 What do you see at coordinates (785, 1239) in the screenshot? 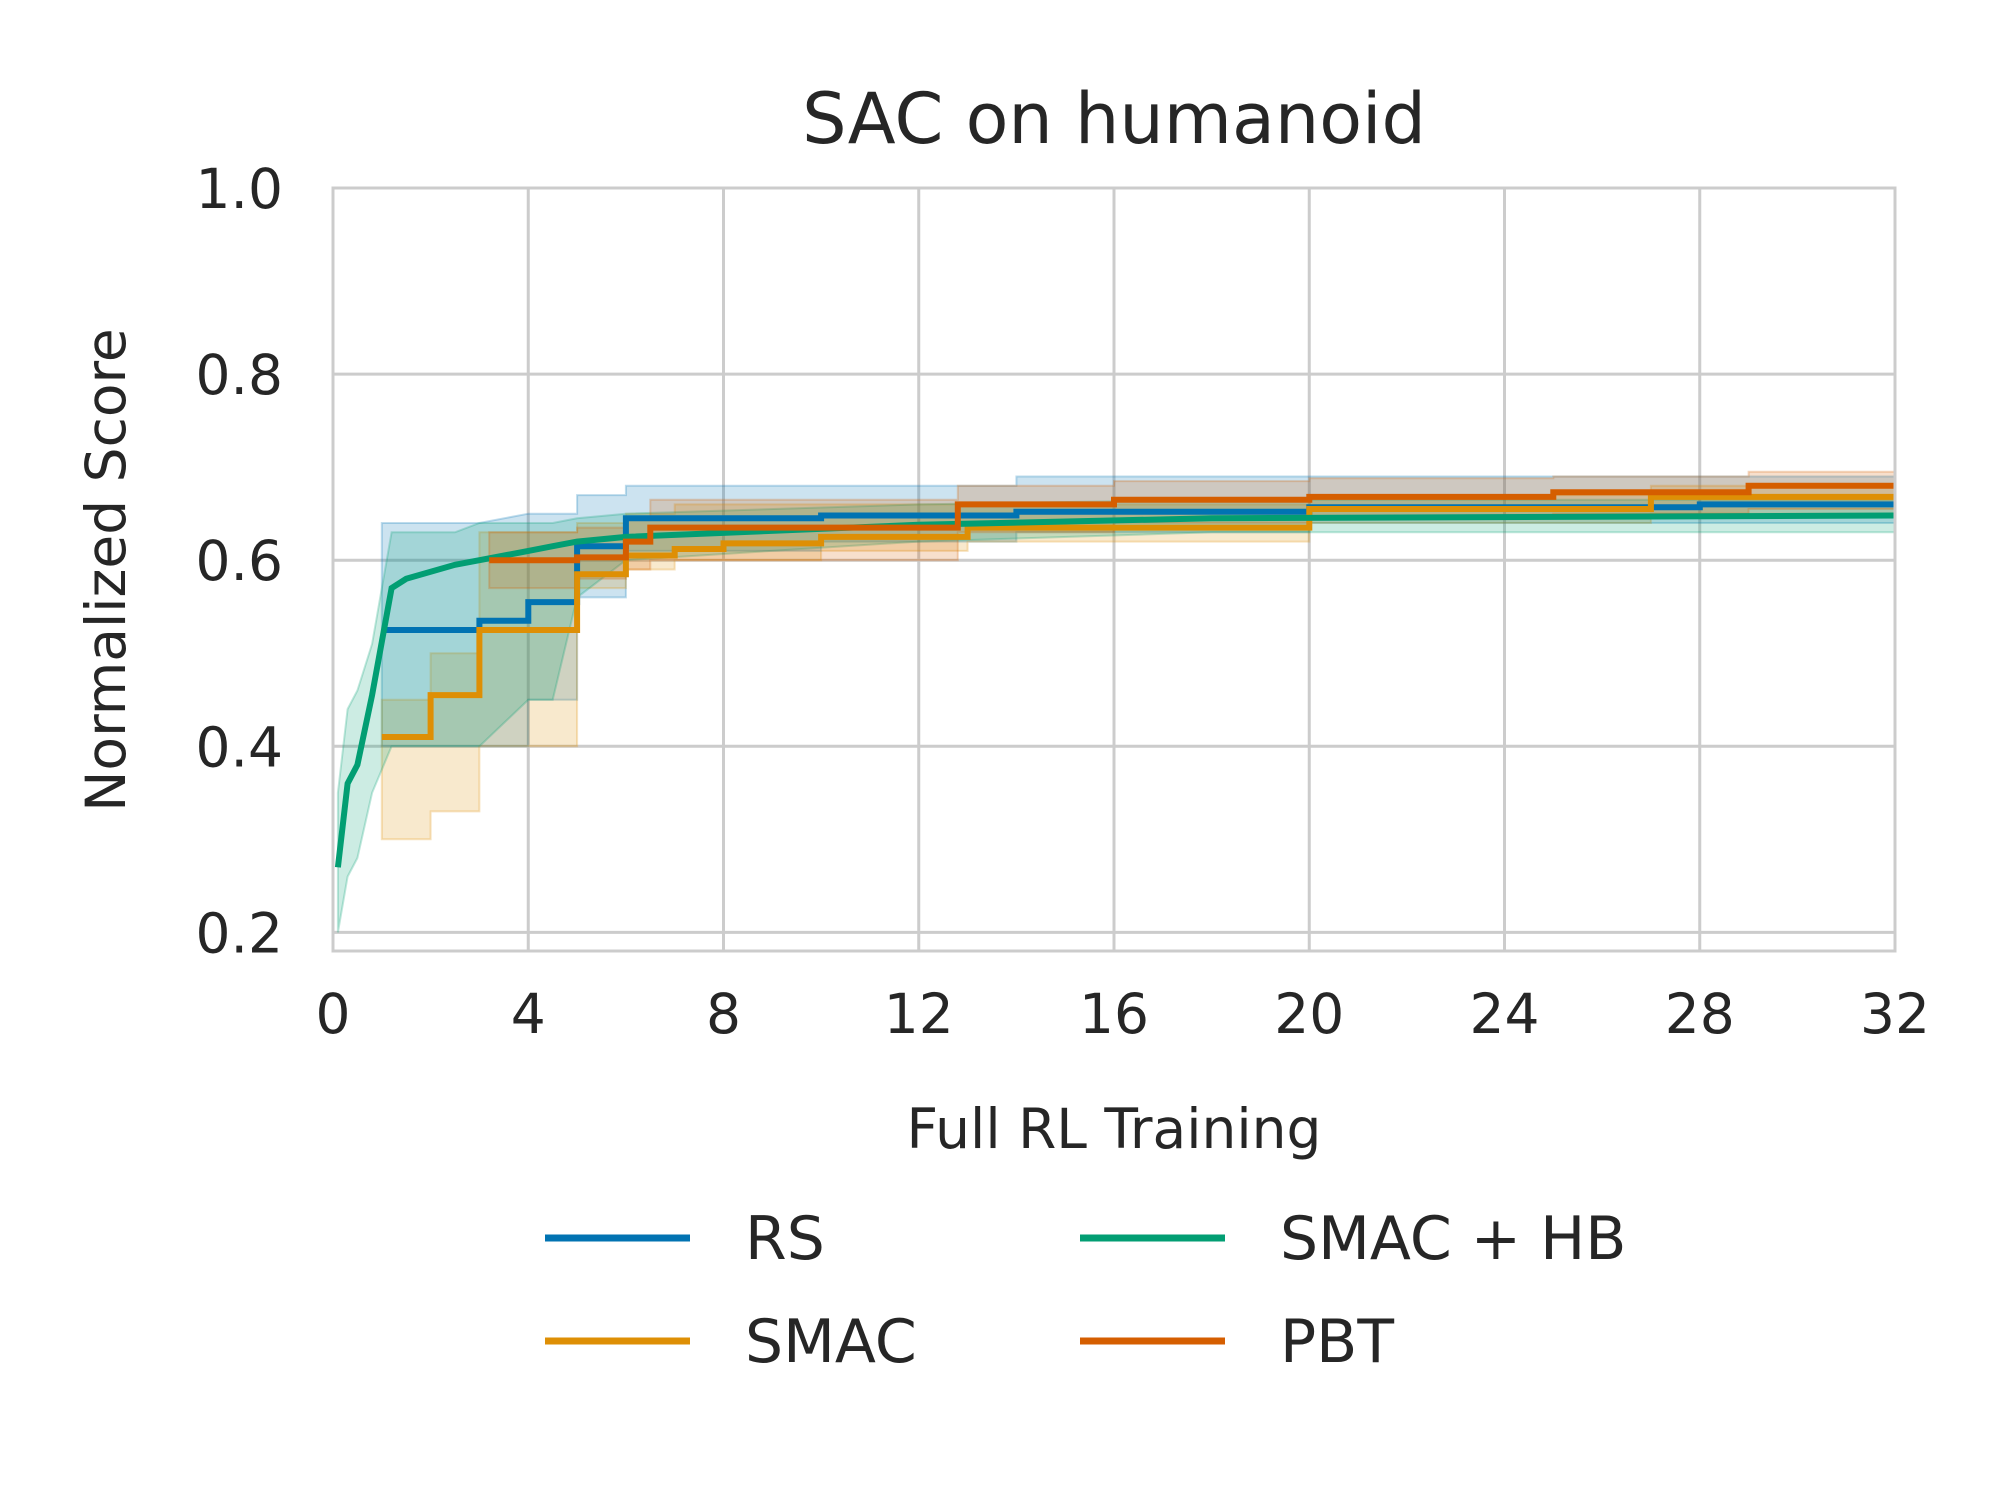
I see `legend-label-rs: RS` at bounding box center [785, 1239].